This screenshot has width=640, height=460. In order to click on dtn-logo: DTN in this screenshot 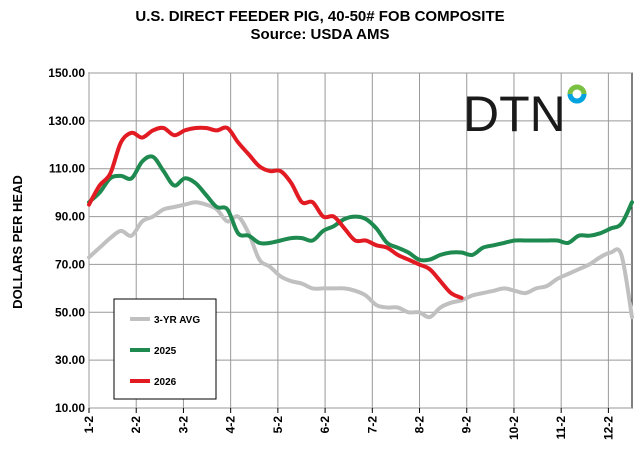, I will do `click(525, 113)`.